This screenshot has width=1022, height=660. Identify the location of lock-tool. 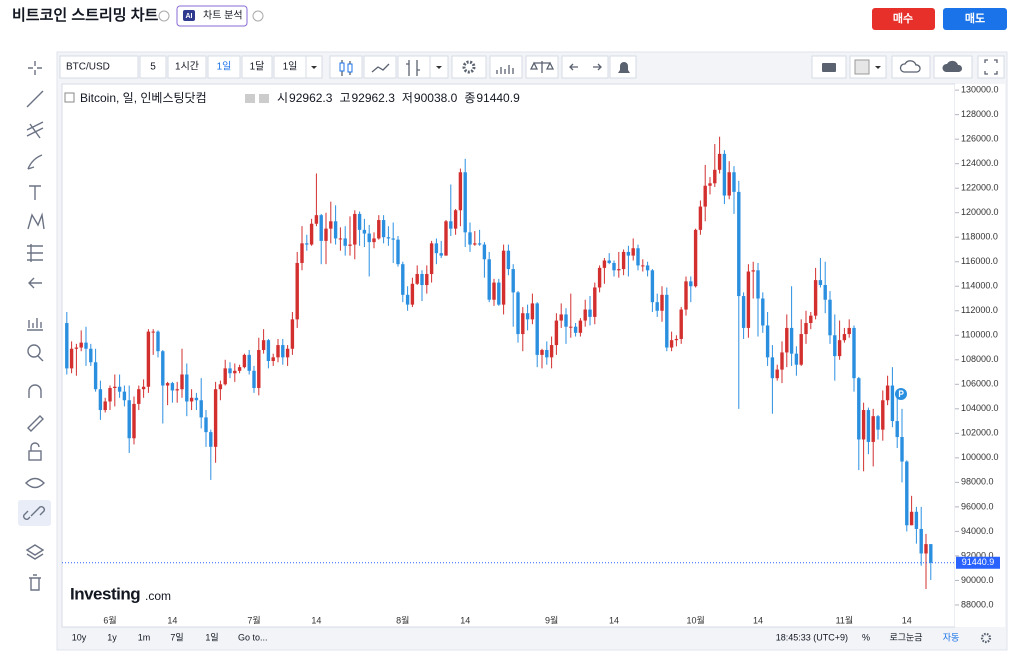
(35, 455).